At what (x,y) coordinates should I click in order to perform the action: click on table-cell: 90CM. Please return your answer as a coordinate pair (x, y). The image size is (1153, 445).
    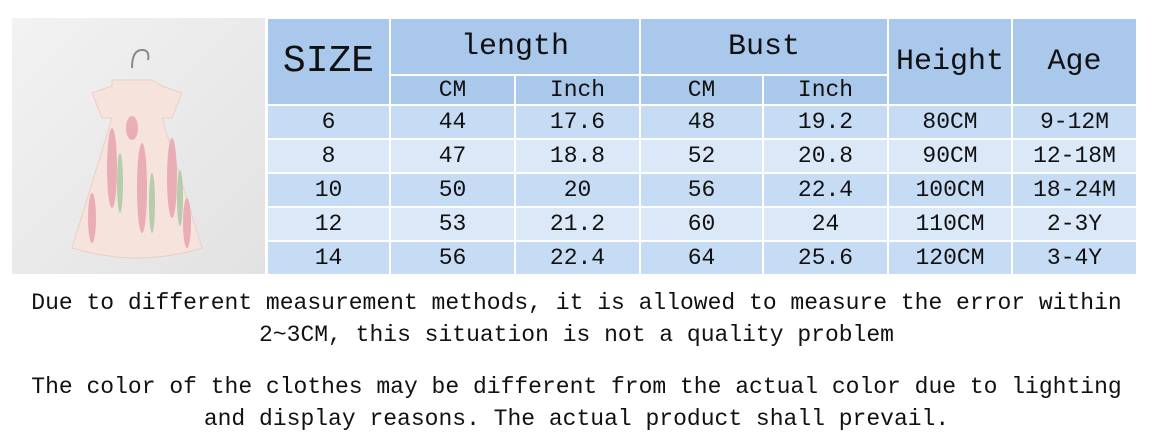
    Looking at the image, I should click on (950, 156).